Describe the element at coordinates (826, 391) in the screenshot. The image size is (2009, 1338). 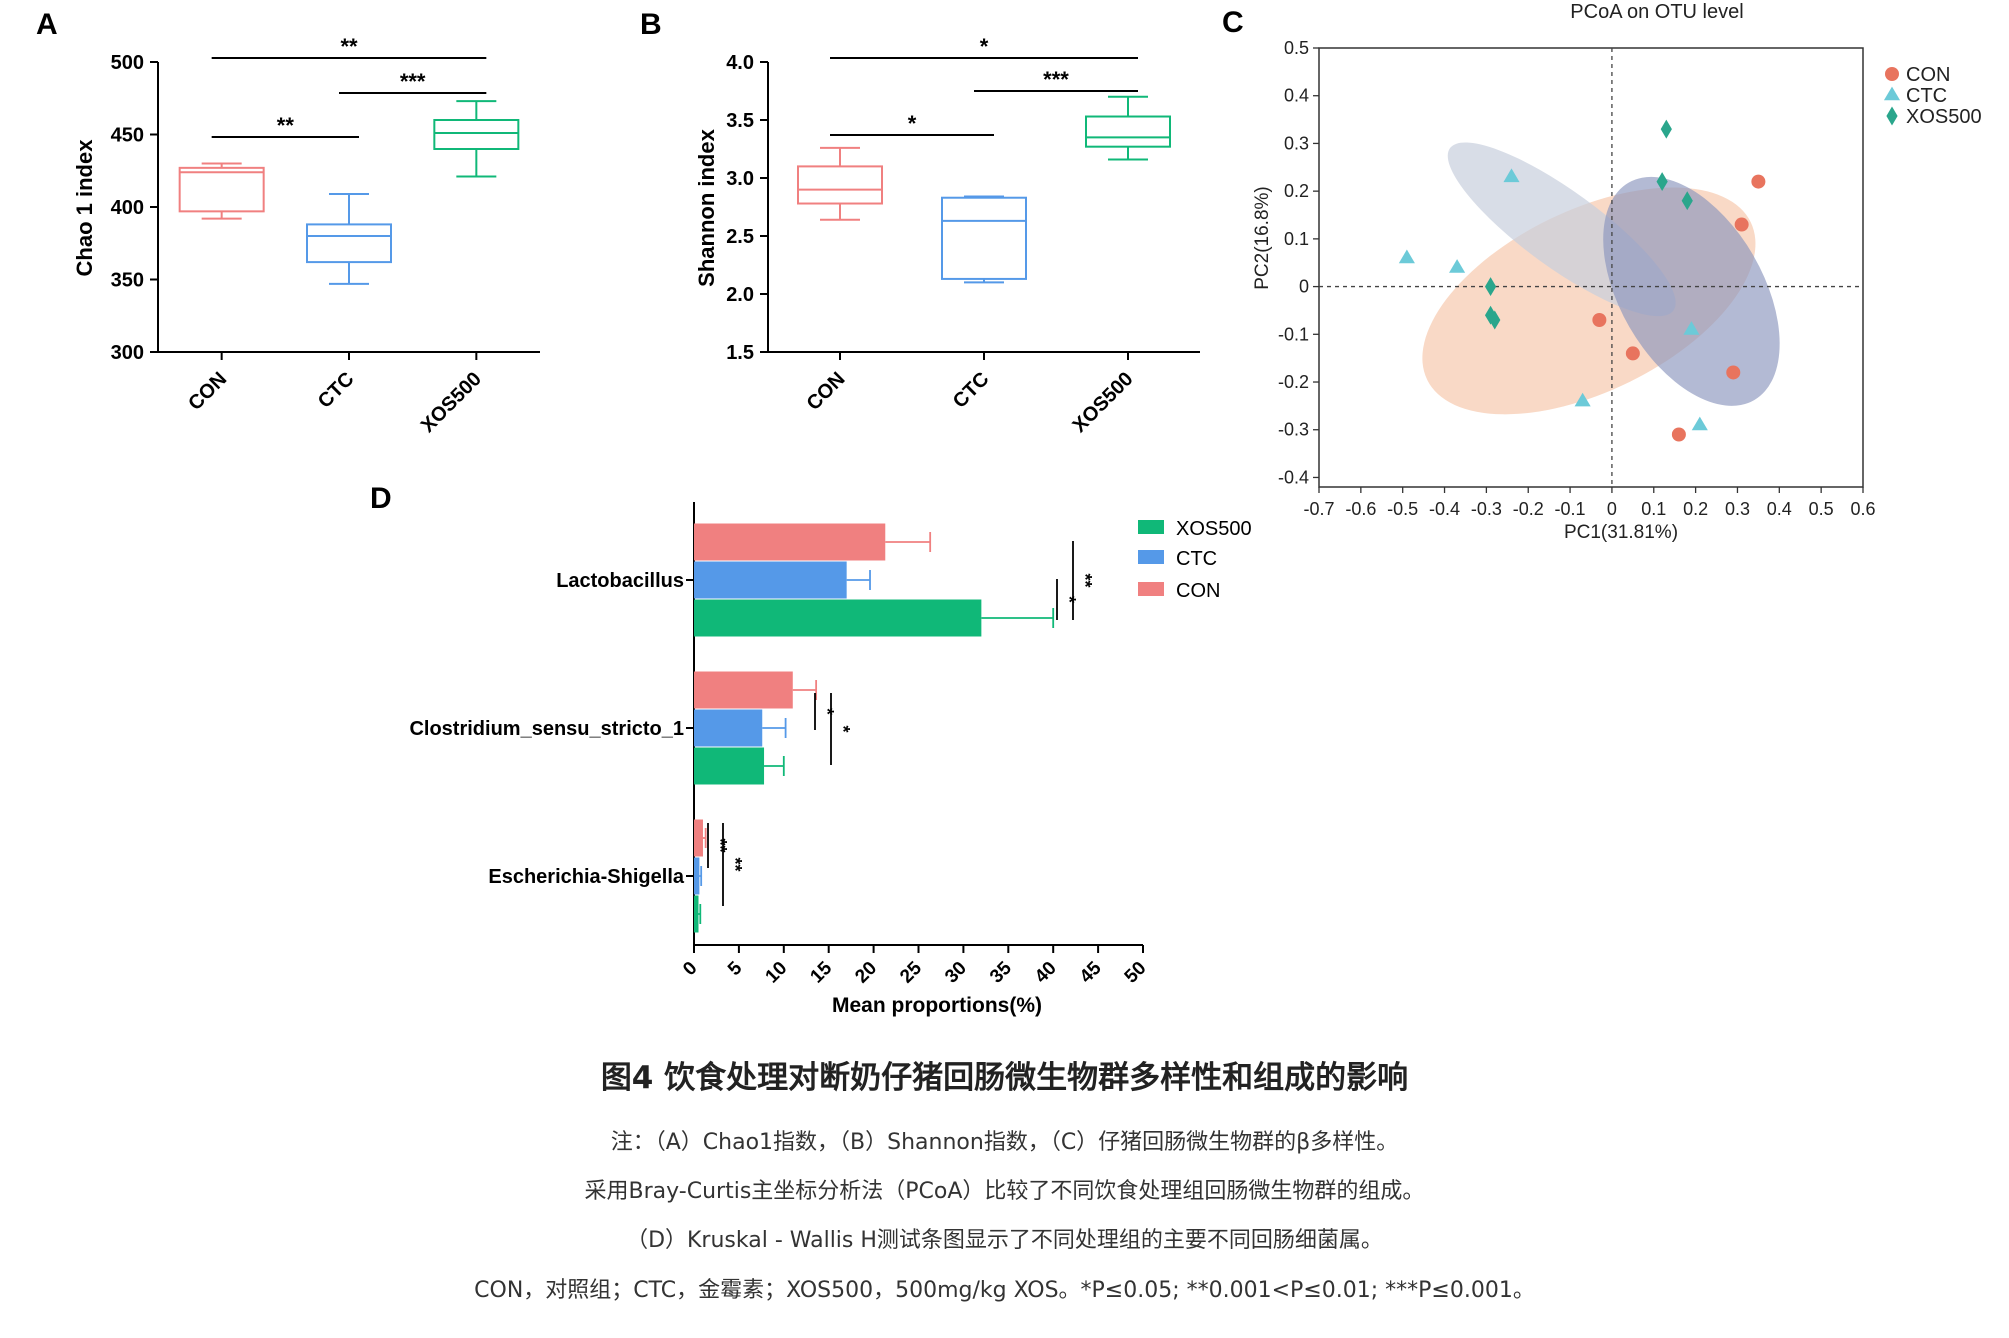
I see `x-tick-label: CON` at that location.